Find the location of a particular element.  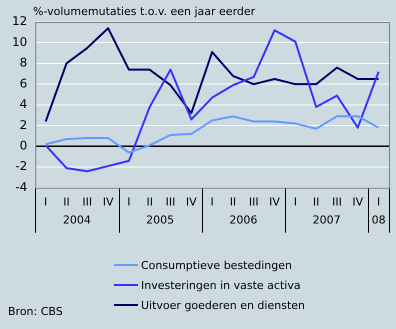

y-tick-label: -2 is located at coordinates (21, 166).